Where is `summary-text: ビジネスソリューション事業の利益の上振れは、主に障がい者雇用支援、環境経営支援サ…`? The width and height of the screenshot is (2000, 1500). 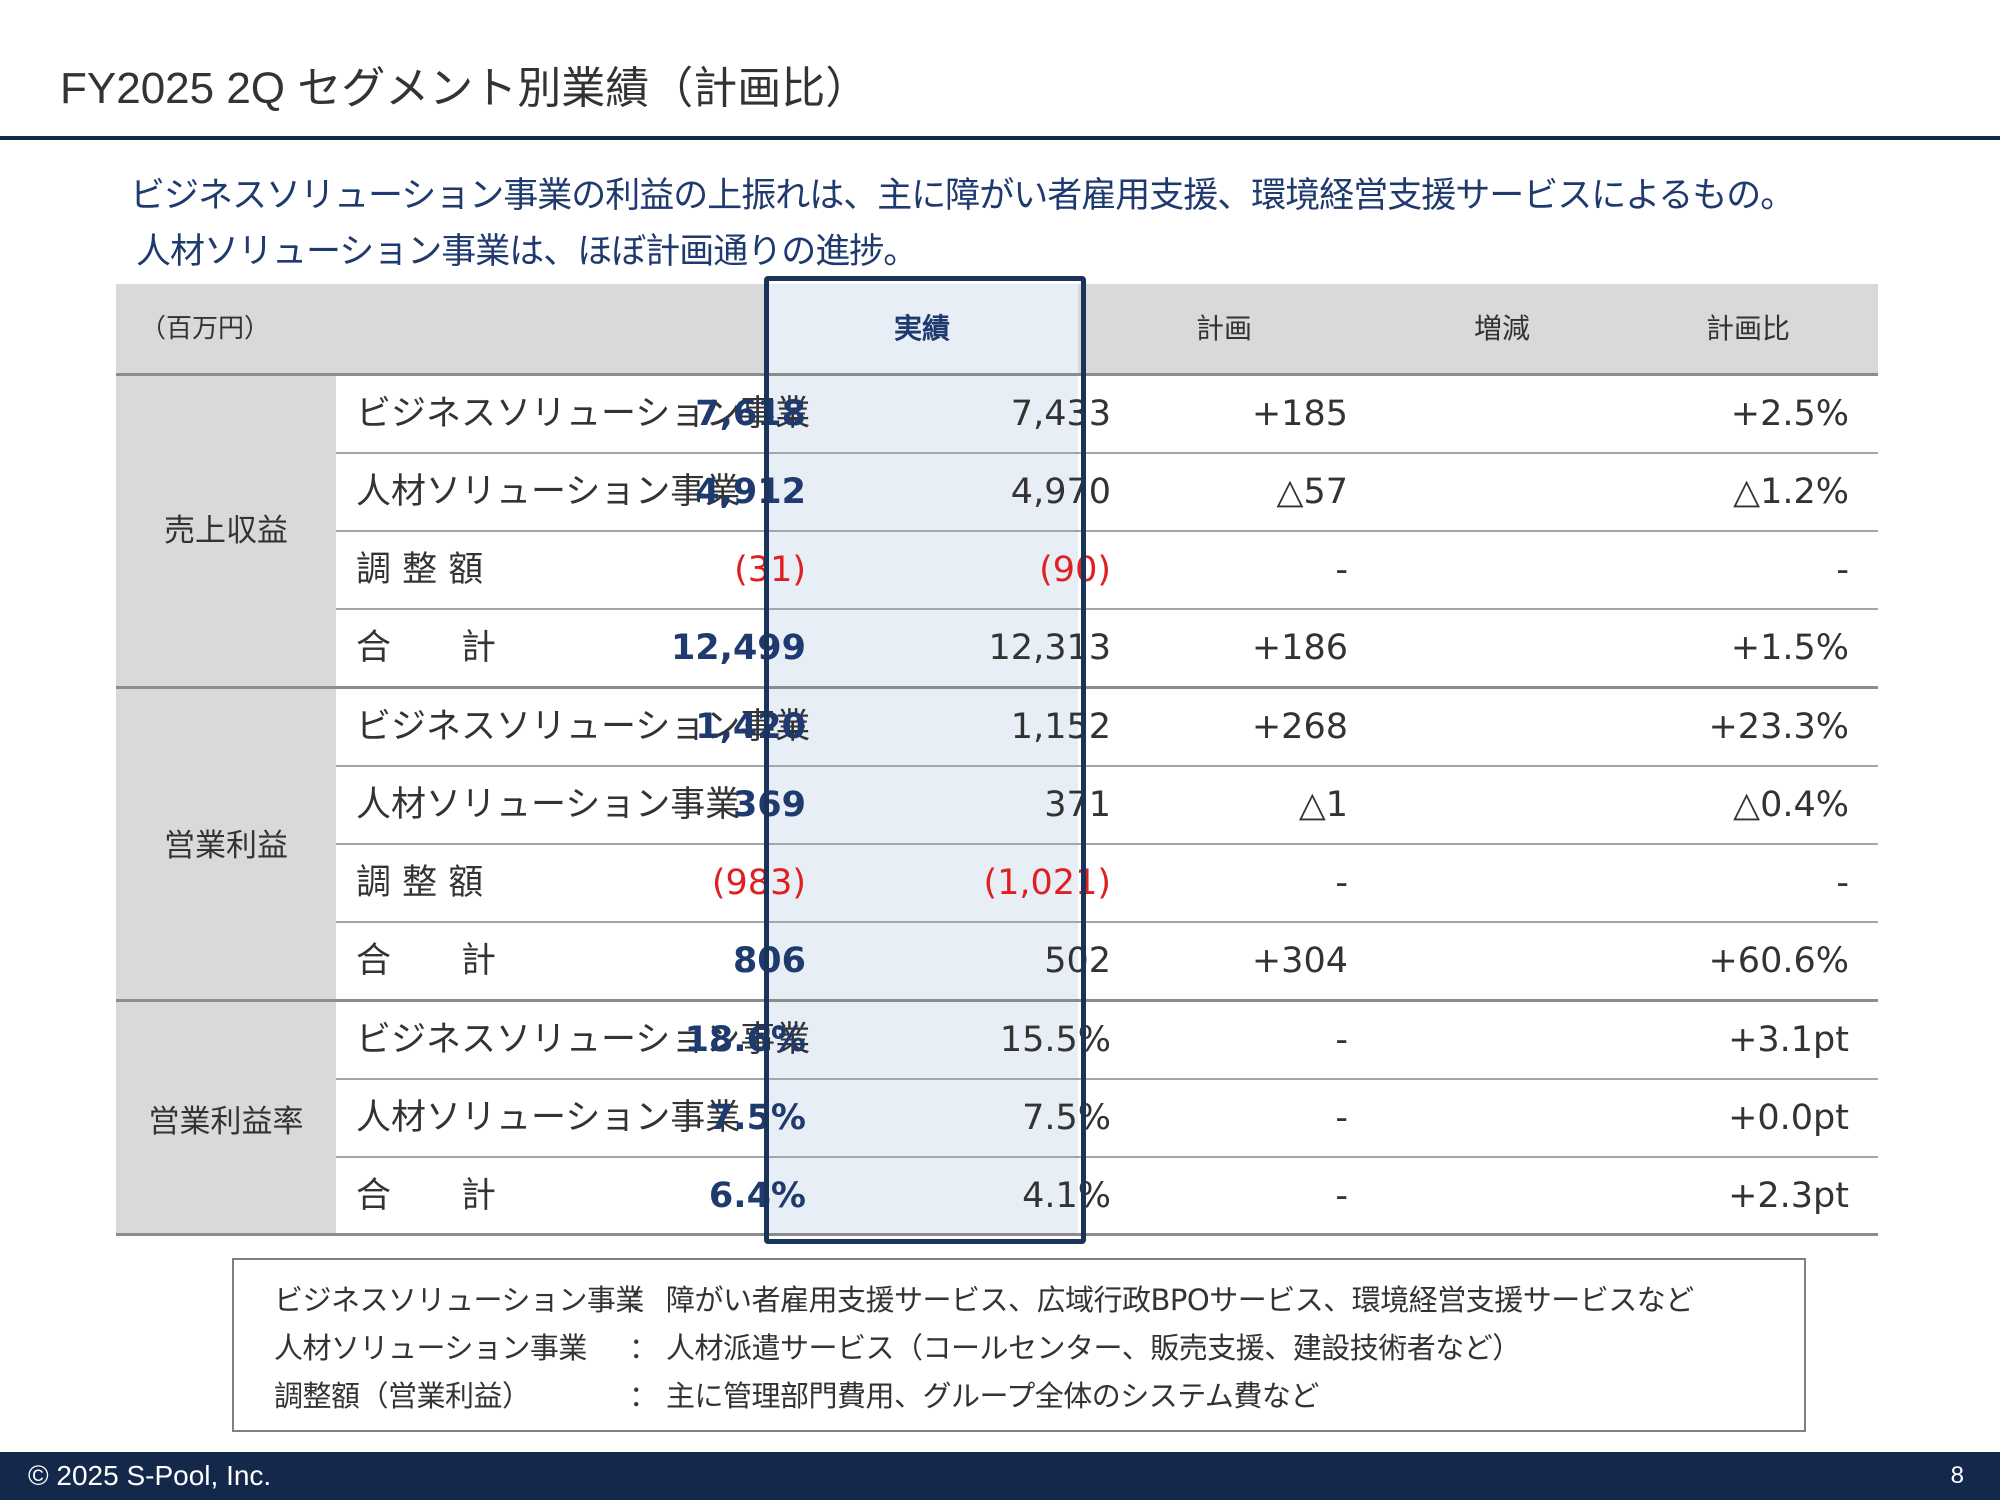 summary-text: ビジネスソリューション事業の利益の上振れは、主に障がい者雇用支援、環境経営支援サ… is located at coordinates (962, 224).